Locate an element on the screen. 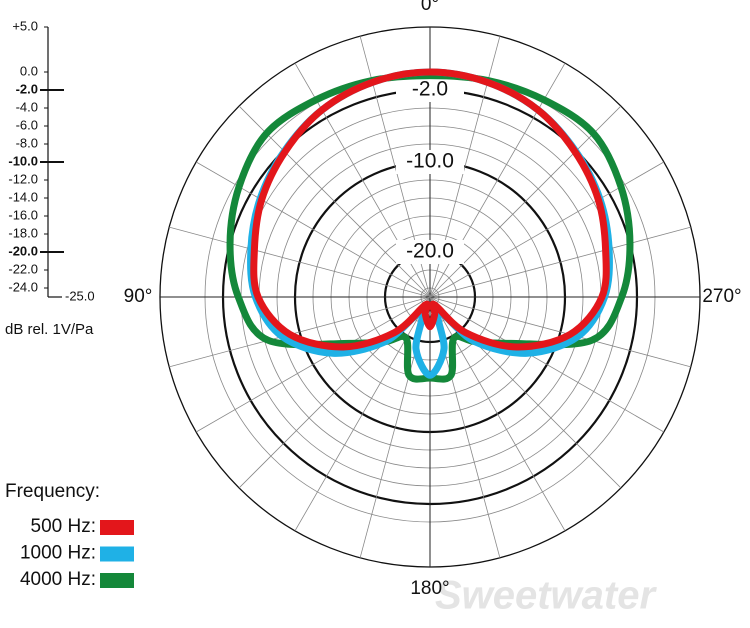 This screenshot has width=750, height=628. angle-label: 270° is located at coordinates (721, 296).